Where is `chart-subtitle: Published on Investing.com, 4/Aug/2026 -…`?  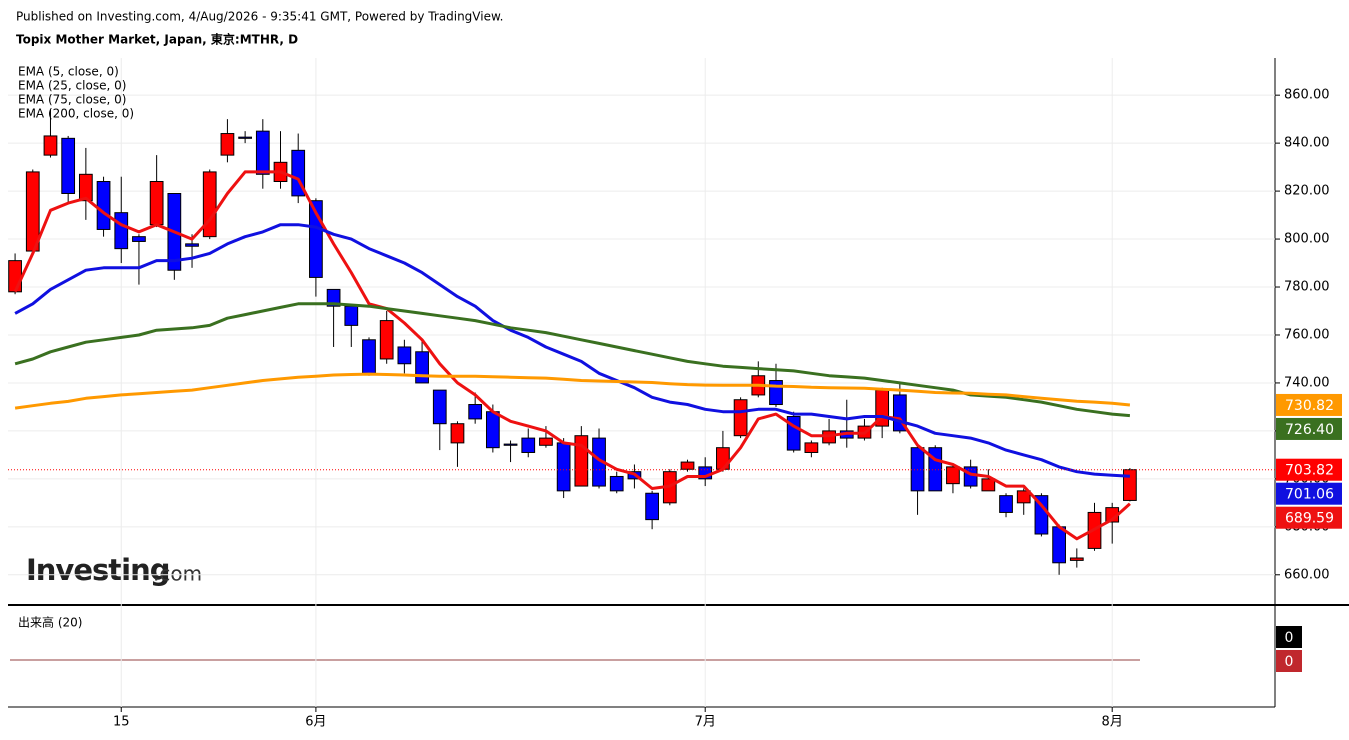 chart-subtitle: Published on Investing.com, 4/Aug/2026 -… is located at coordinates (259, 17).